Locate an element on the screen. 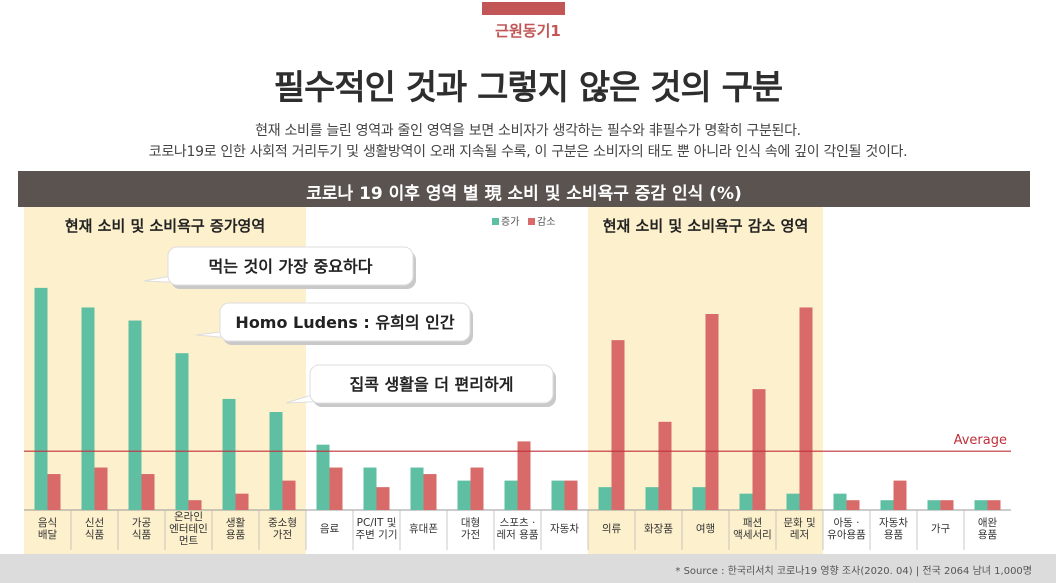 The height and width of the screenshot is (583, 1056). legend-swatch-decrease is located at coordinates (531, 221).